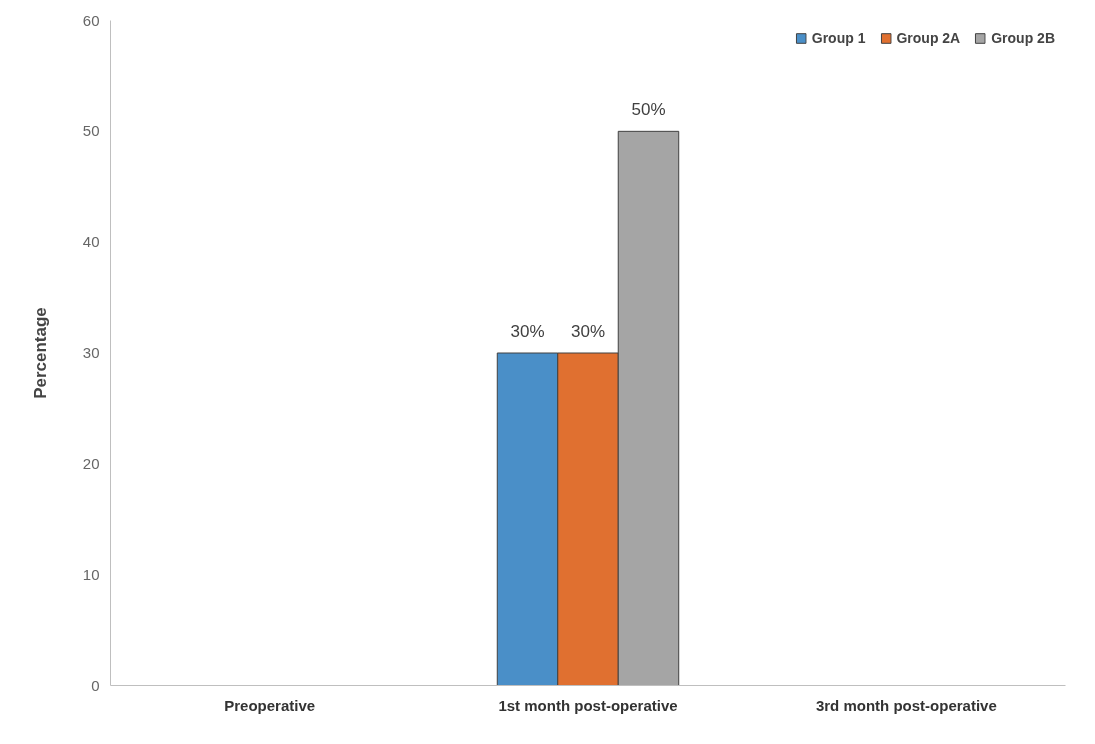 The image size is (1095, 744). Describe the element at coordinates (91, 352) in the screenshot. I see `y-tick-label: 30` at that location.